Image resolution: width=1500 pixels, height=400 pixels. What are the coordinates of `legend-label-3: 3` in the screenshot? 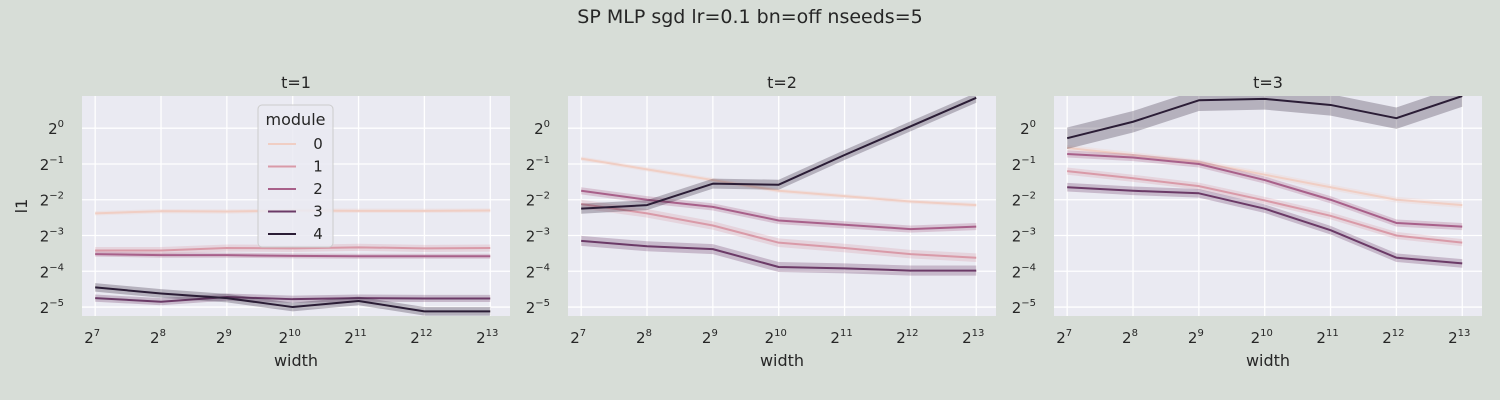 It's located at (318, 212).